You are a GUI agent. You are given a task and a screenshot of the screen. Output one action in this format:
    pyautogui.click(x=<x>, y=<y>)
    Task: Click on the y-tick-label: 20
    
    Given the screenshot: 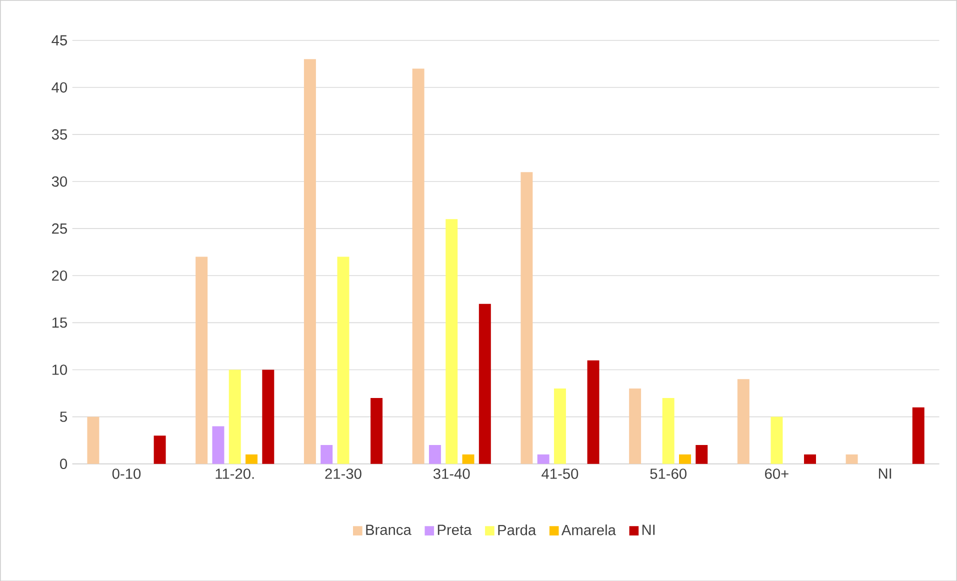 What is the action you would take?
    pyautogui.click(x=60, y=275)
    